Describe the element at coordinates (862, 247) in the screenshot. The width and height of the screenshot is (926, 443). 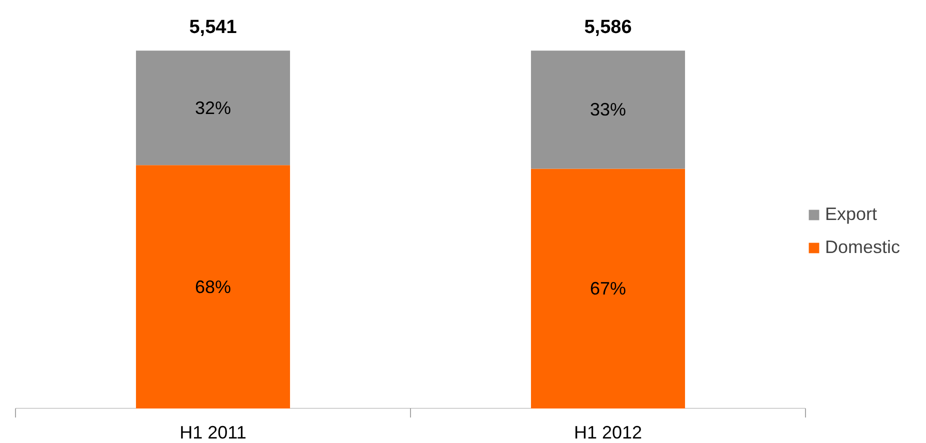
I see `legend-label: Domestic` at that location.